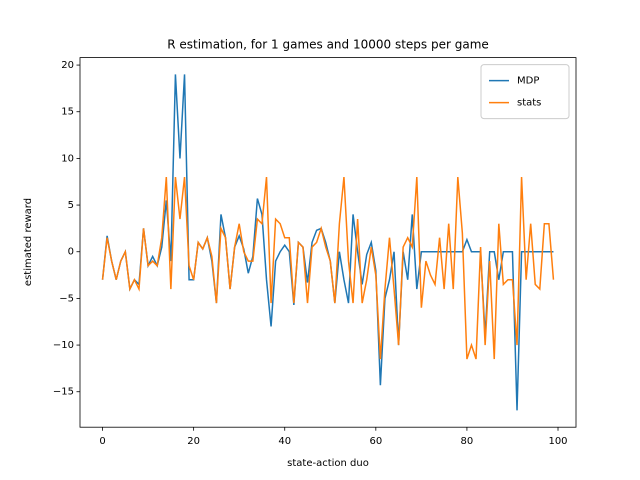 The height and width of the screenshot is (480, 640). What do you see at coordinates (529, 103) in the screenshot?
I see `legend-label: stats` at bounding box center [529, 103].